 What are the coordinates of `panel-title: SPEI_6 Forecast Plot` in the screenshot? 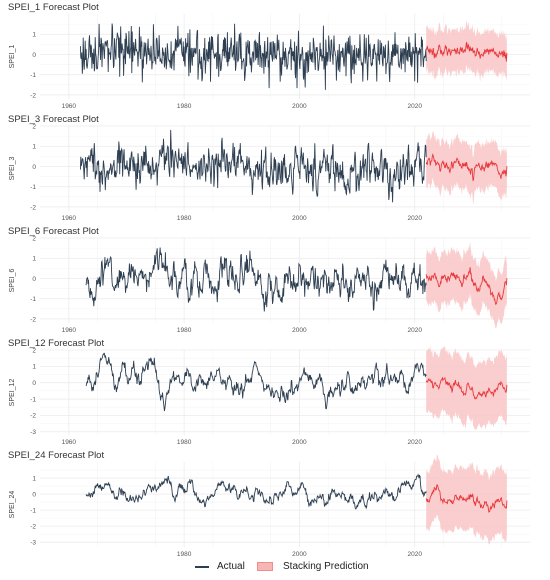 It's located at (53, 231).